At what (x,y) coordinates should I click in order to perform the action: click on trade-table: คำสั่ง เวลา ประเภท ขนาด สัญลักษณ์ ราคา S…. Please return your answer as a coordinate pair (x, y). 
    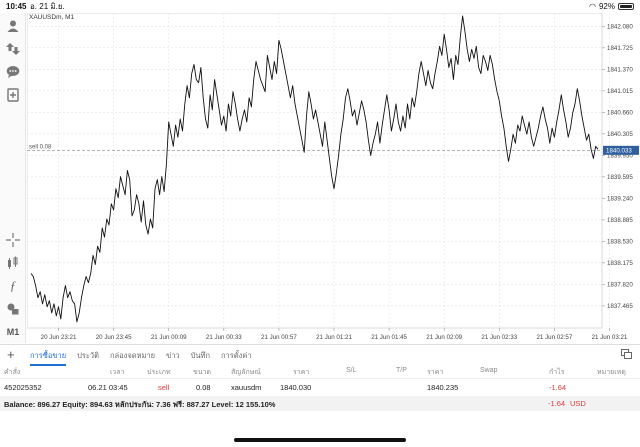
    Looking at the image, I should click on (320, 380).